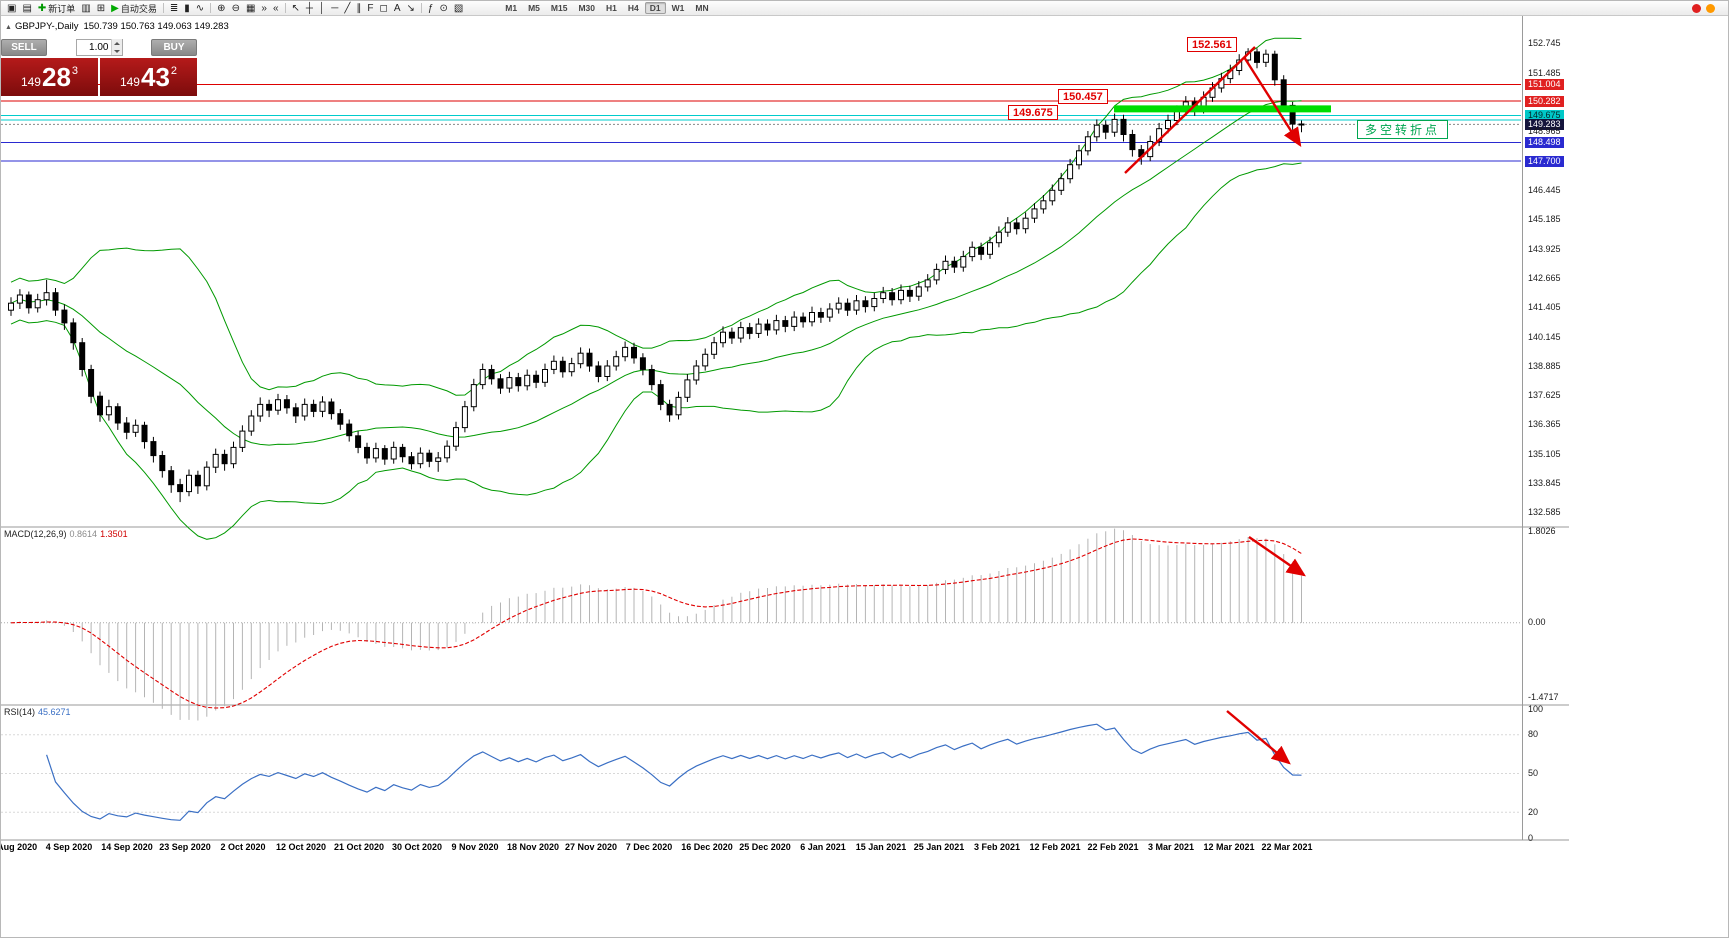 The width and height of the screenshot is (1729, 938). What do you see at coordinates (8, 27) in the screenshot?
I see `collapse-icon: ▲` at bounding box center [8, 27].